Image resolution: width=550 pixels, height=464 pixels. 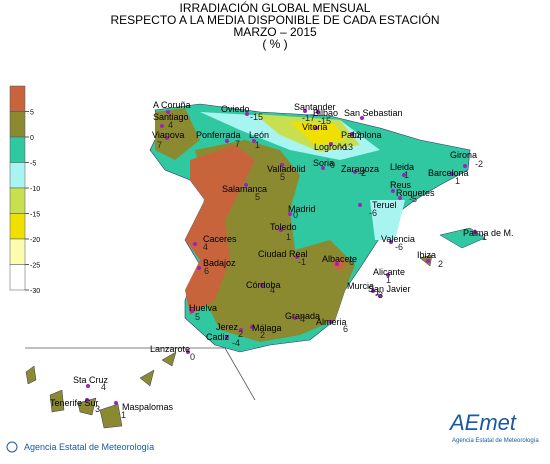 What do you see at coordinates (168, 135) in the screenshot?
I see `station-name: Vianova` at bounding box center [168, 135].